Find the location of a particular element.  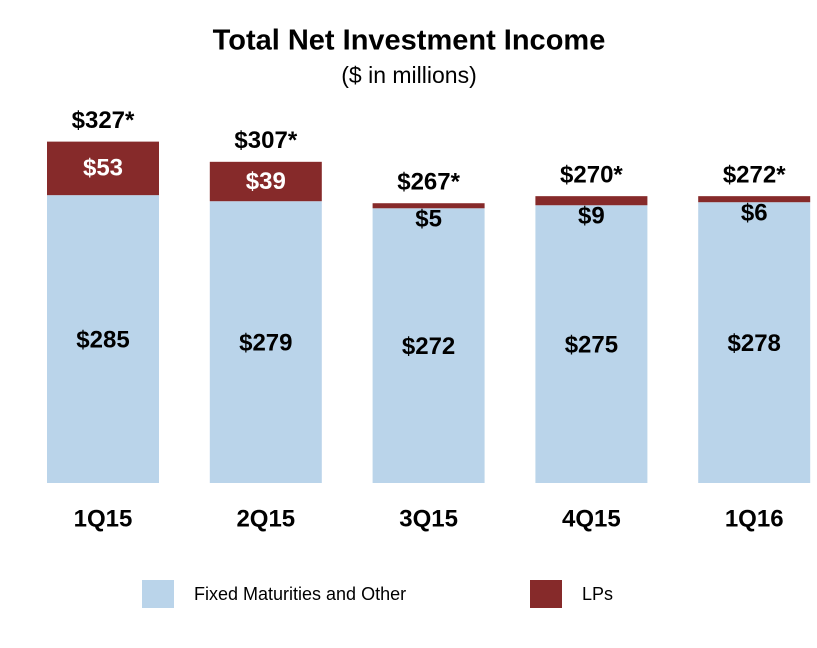

data-label: $6 is located at coordinates (754, 213).